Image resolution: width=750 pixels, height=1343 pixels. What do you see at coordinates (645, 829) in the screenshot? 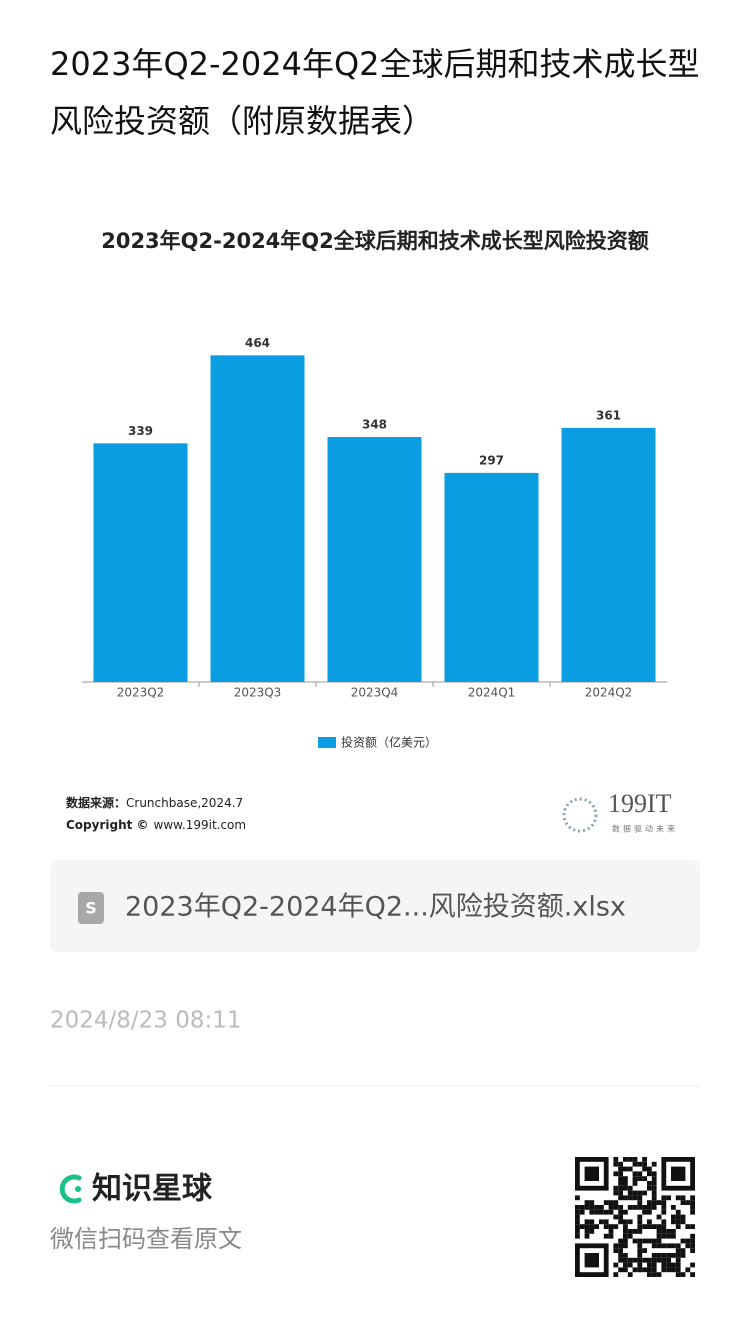
I see `logo-tagline: 数据驱动未来` at bounding box center [645, 829].